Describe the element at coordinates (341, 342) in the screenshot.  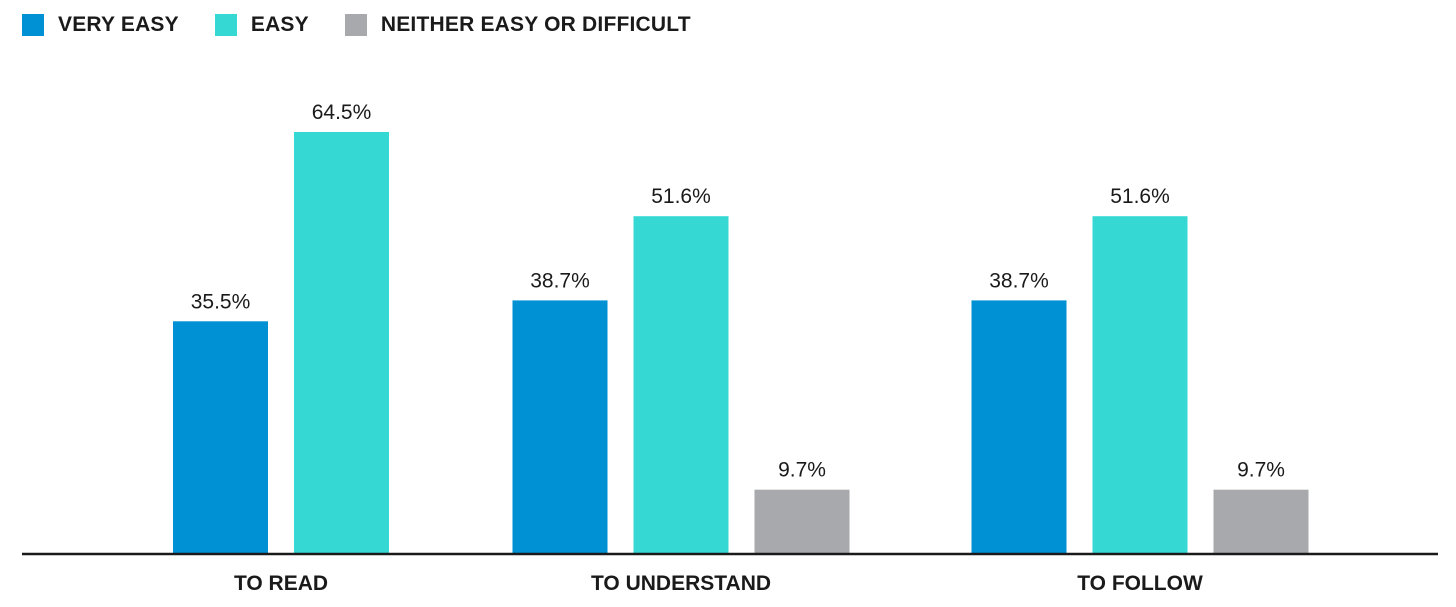
I see `bar-easy-to-read` at that location.